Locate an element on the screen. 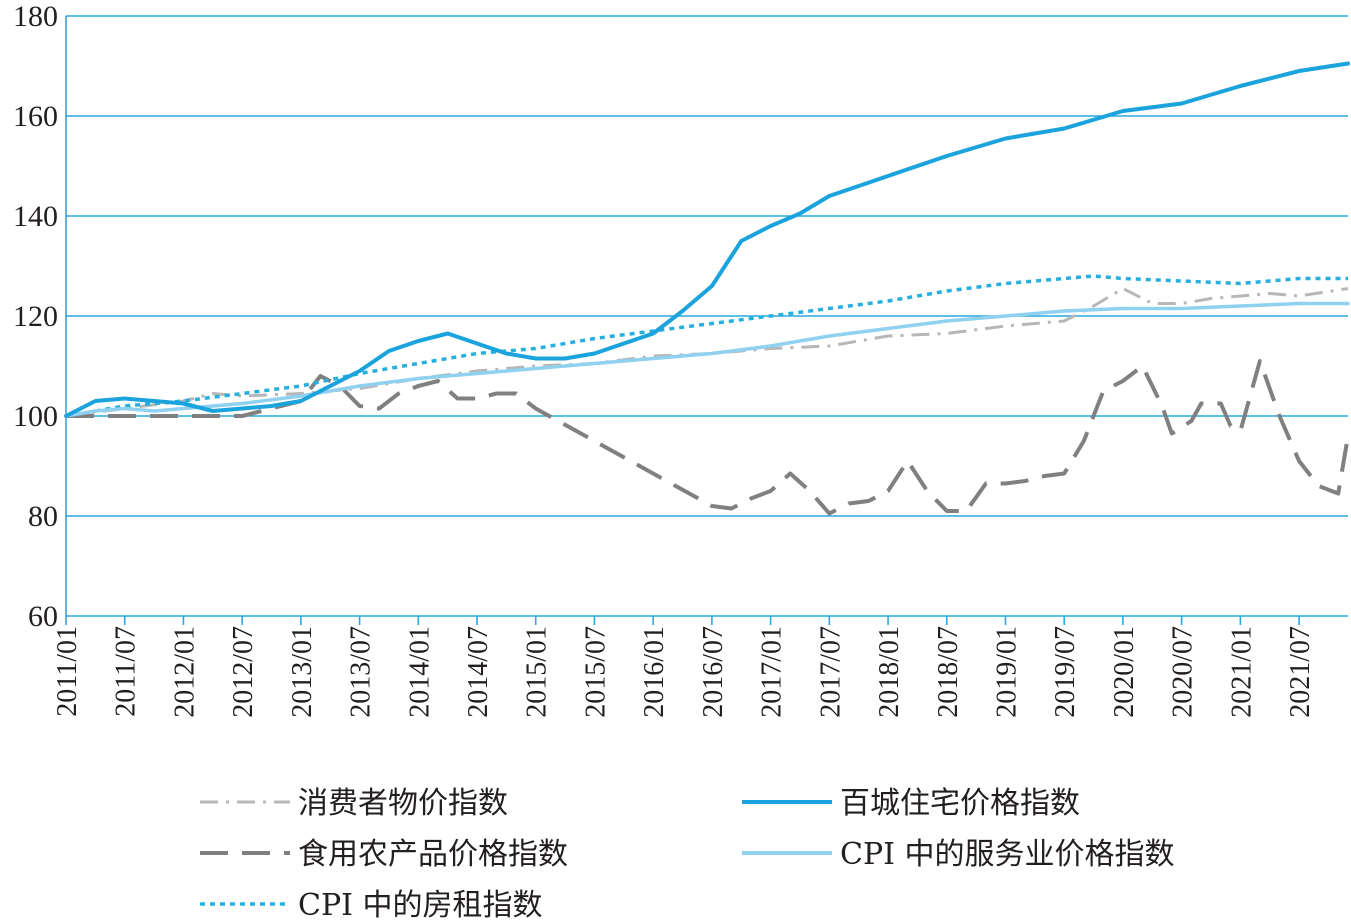  x-tick-label: 2019/07 is located at coordinates (1065, 672).